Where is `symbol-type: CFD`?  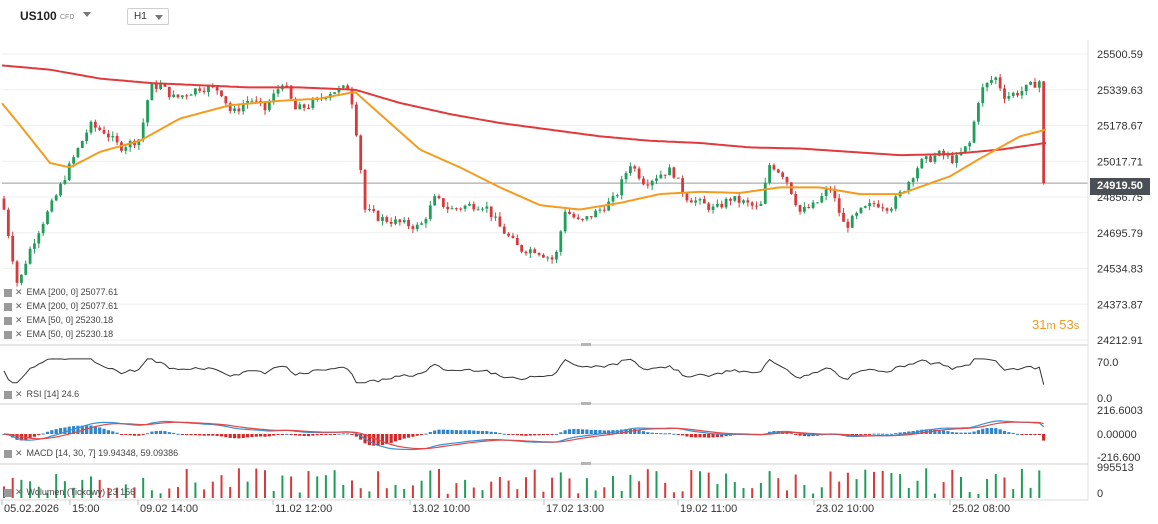
symbol-type: CFD is located at coordinates (67, 17).